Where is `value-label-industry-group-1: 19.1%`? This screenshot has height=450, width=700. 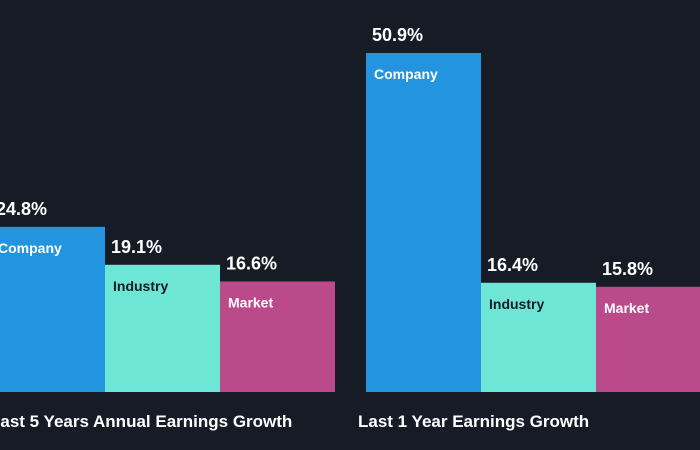 value-label-industry-group-1: 19.1% is located at coordinates (136, 247).